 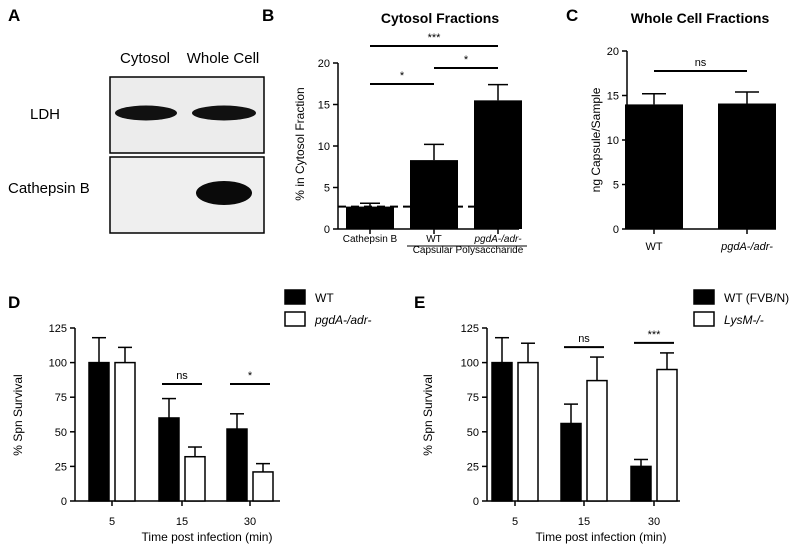 What do you see at coordinates (428, 414) in the screenshot?
I see `chart-e-ylabel: % Spn Survival` at bounding box center [428, 414].